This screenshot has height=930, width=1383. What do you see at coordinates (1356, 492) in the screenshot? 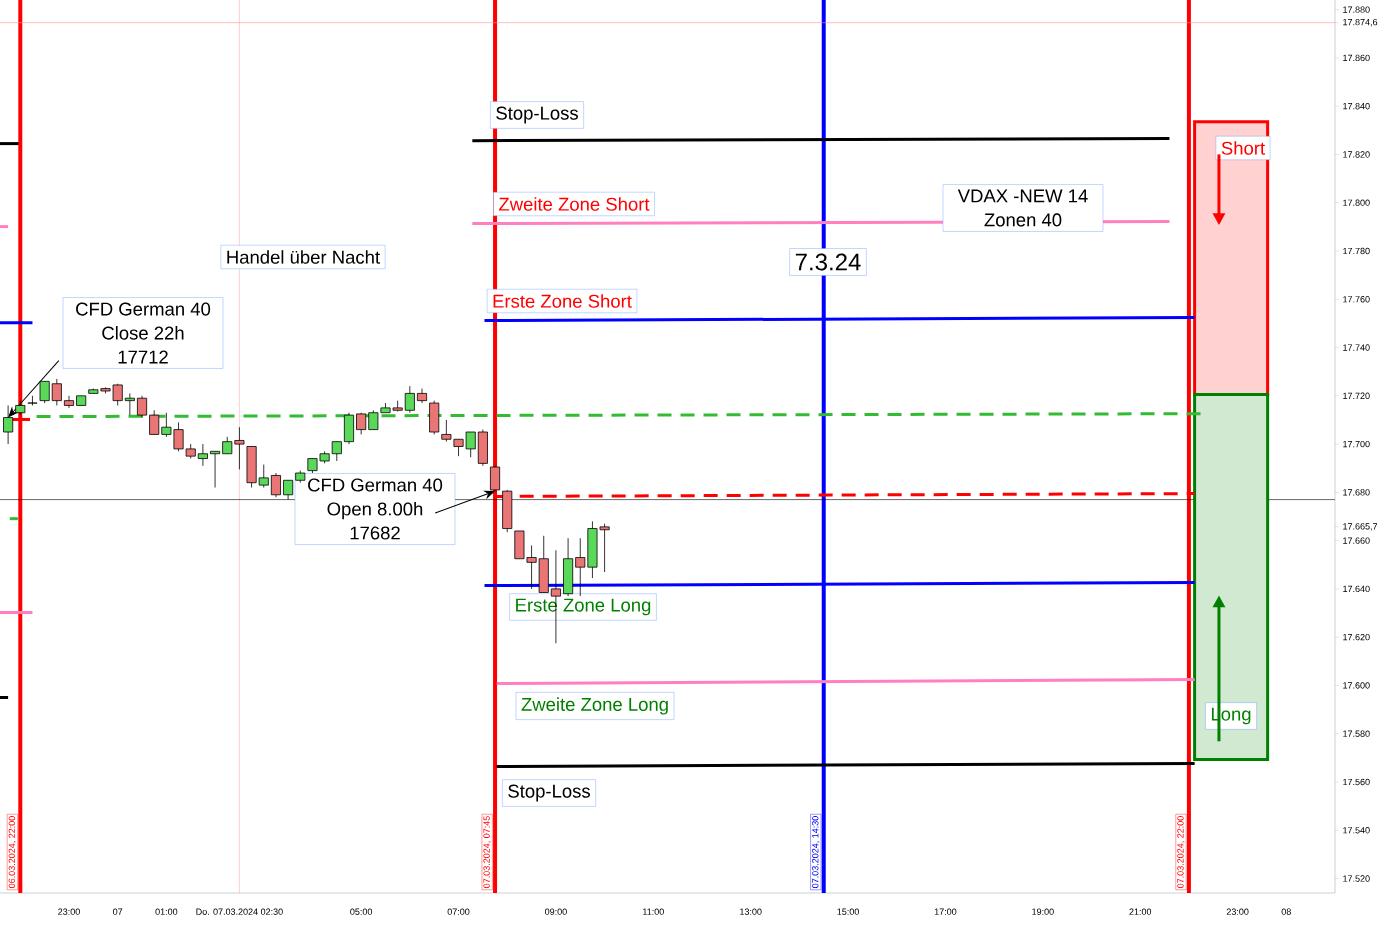
I see `y-tick-label: 17.680` at bounding box center [1356, 492].